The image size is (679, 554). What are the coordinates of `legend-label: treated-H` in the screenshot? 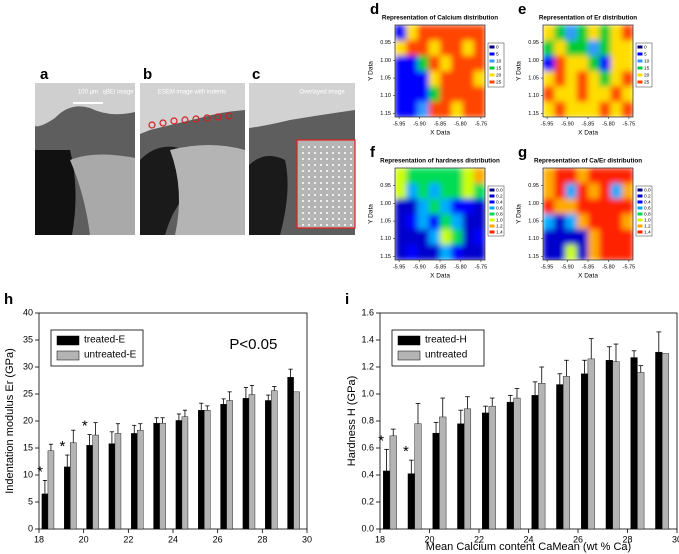 It's located at (446, 340).